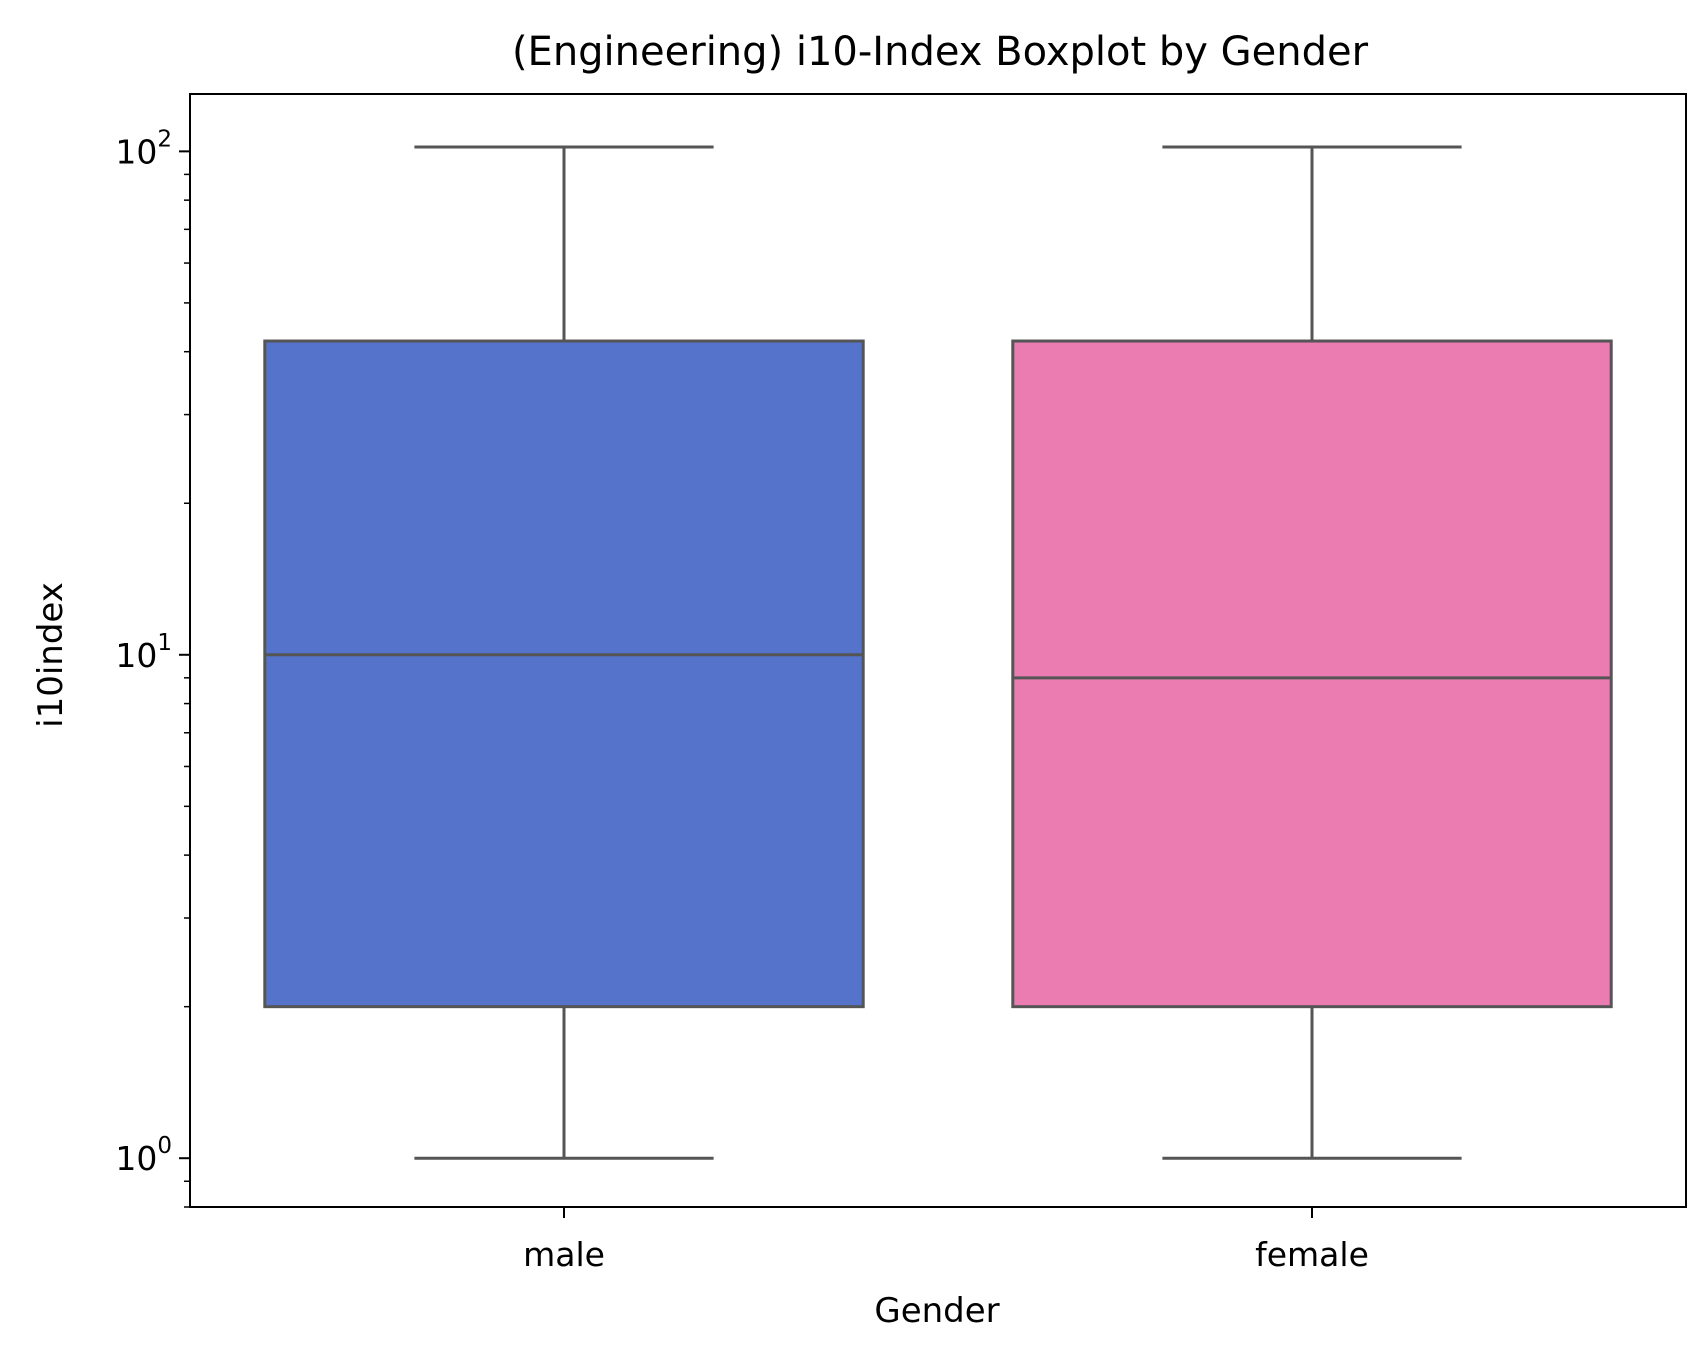 This screenshot has width=1705, height=1357. I want to click on y-axis-label: i10index, so click(51, 655).